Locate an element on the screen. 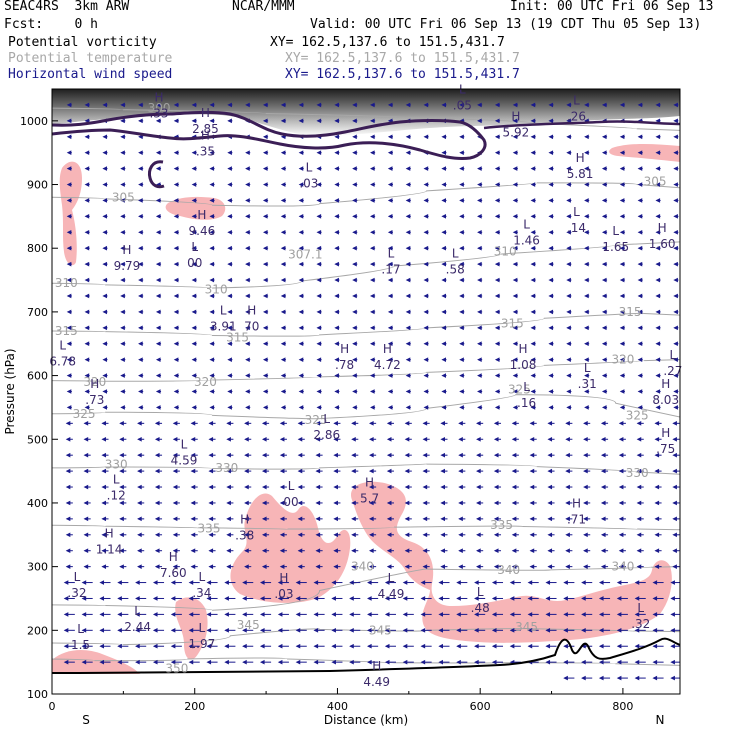 The width and height of the screenshot is (740, 740). isentrope-label: 325 is located at coordinates (316, 420).